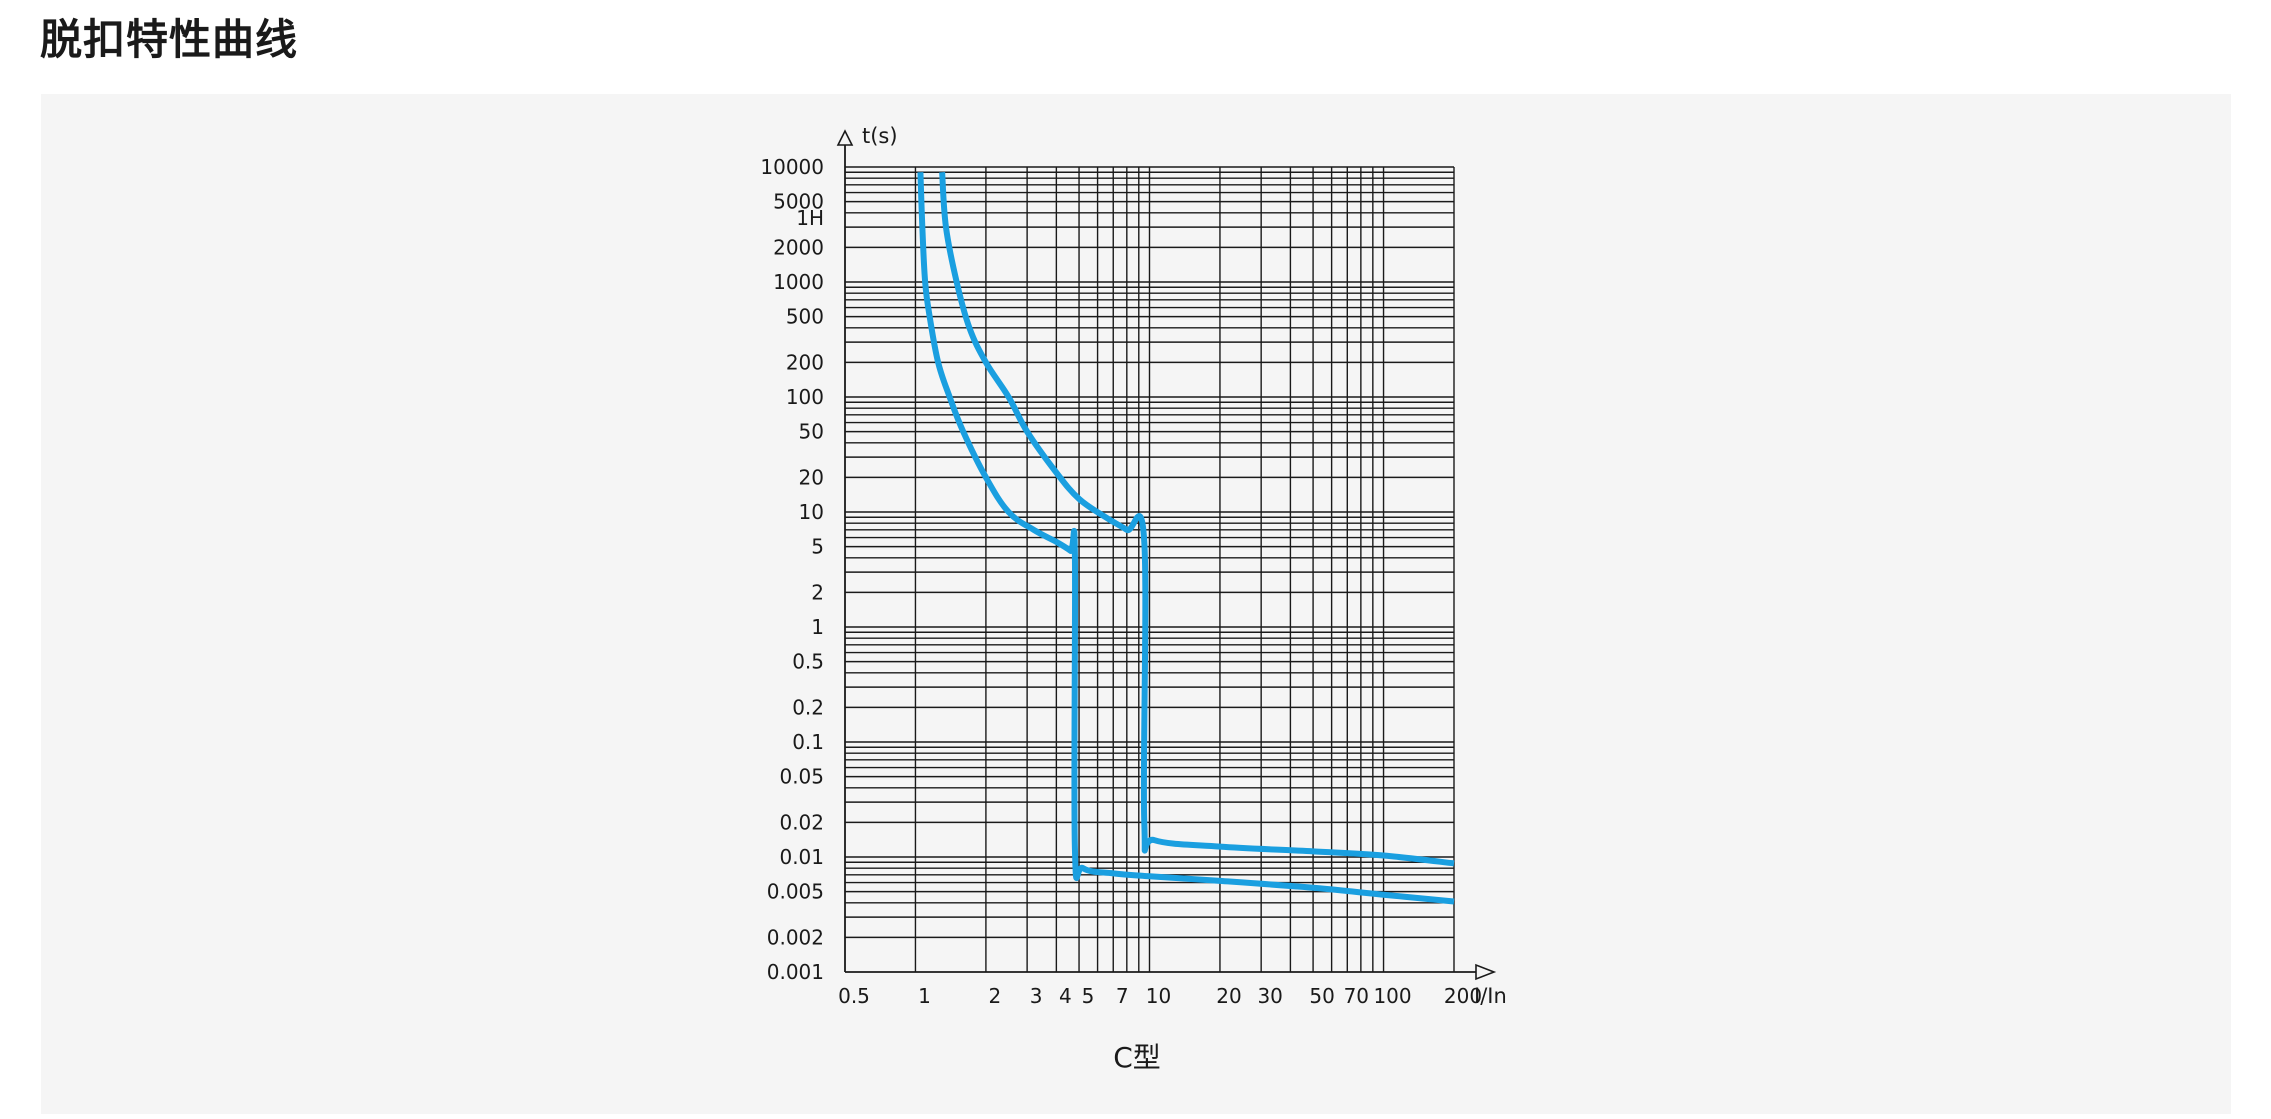 The height and width of the screenshot is (1119, 2271). Describe the element at coordinates (808, 662) in the screenshot. I see `y-tick-label: 0.5` at that location.